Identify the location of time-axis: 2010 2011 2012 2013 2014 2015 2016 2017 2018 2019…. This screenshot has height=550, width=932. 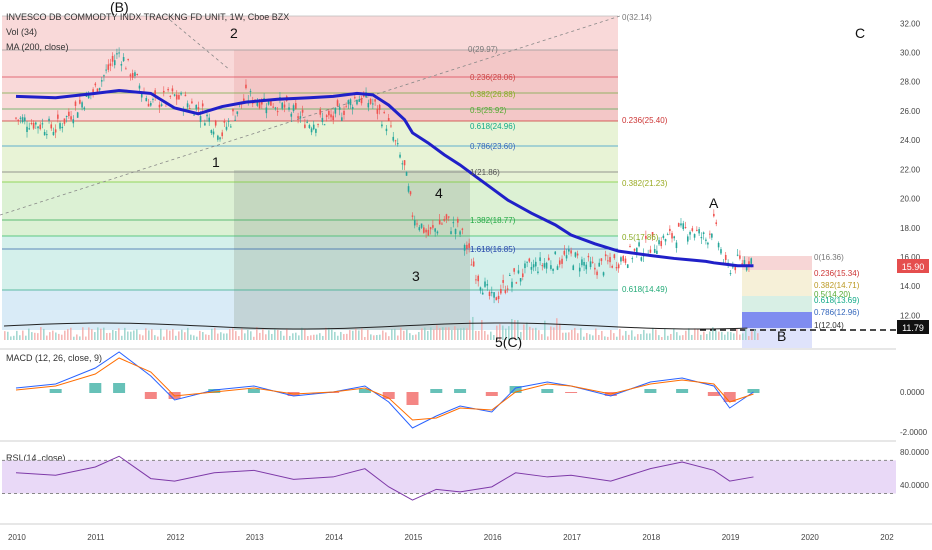
(451, 537).